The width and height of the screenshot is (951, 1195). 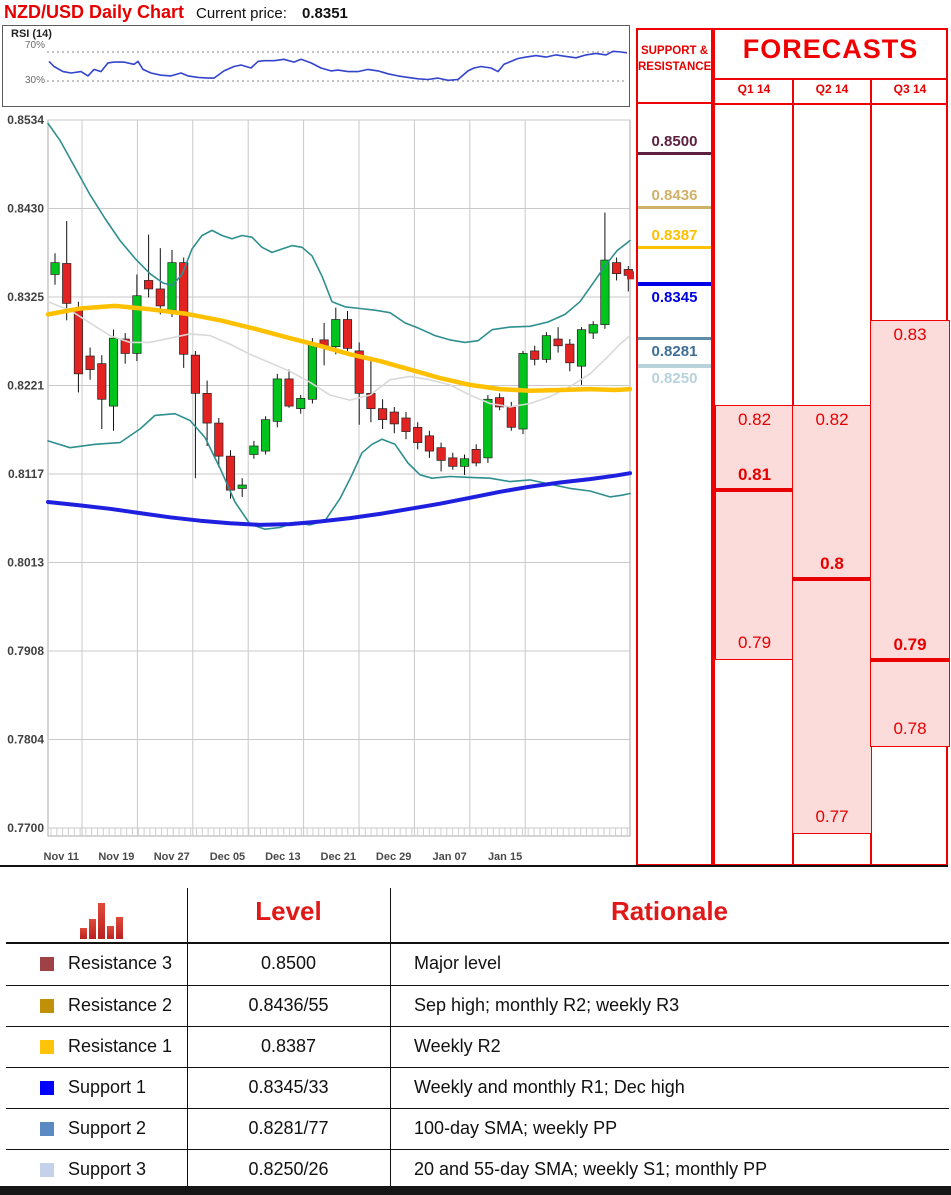 I want to click on svg-text: 0.8325, so click(x=25, y=297).